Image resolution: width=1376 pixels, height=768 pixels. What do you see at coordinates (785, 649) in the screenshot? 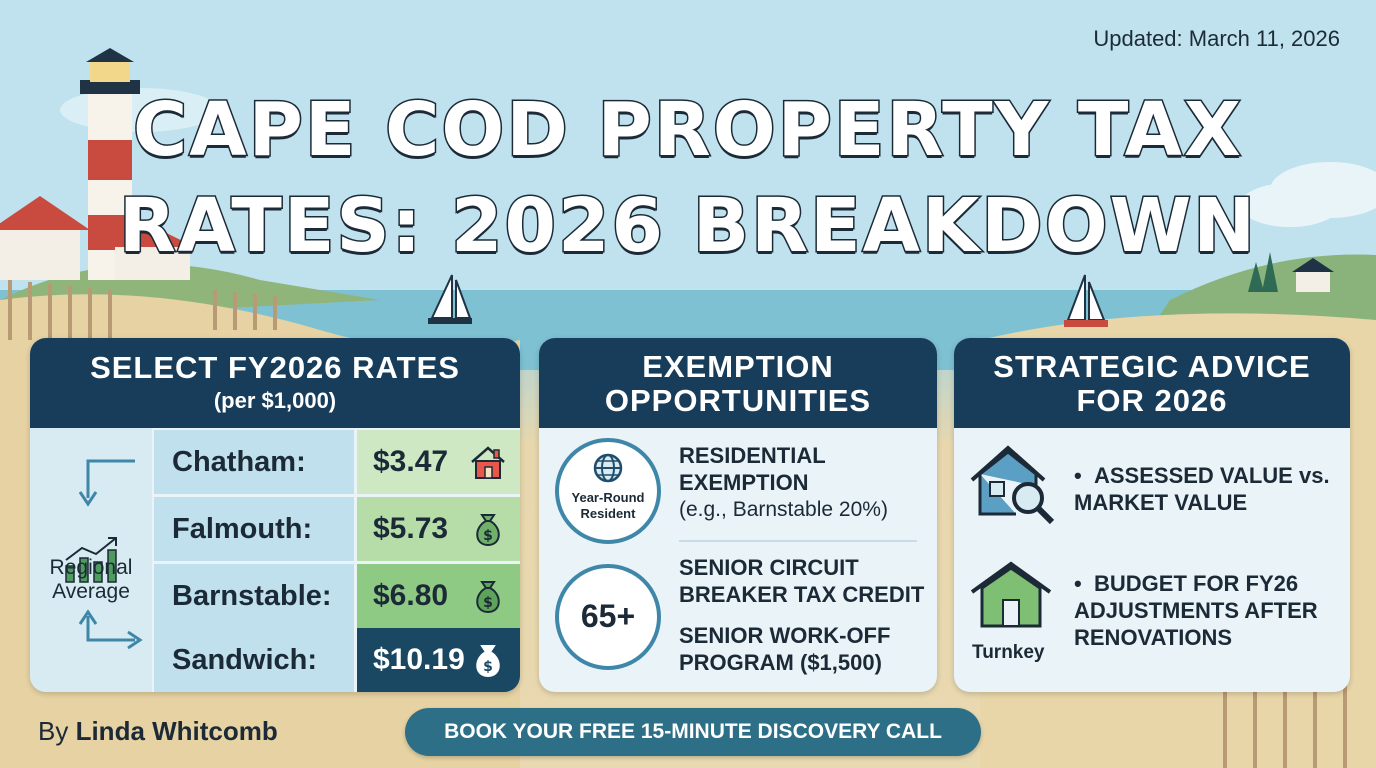
I see `senior-work-off: SENIOR WORK-OFF PROGRAM ($1,500)` at bounding box center [785, 649].